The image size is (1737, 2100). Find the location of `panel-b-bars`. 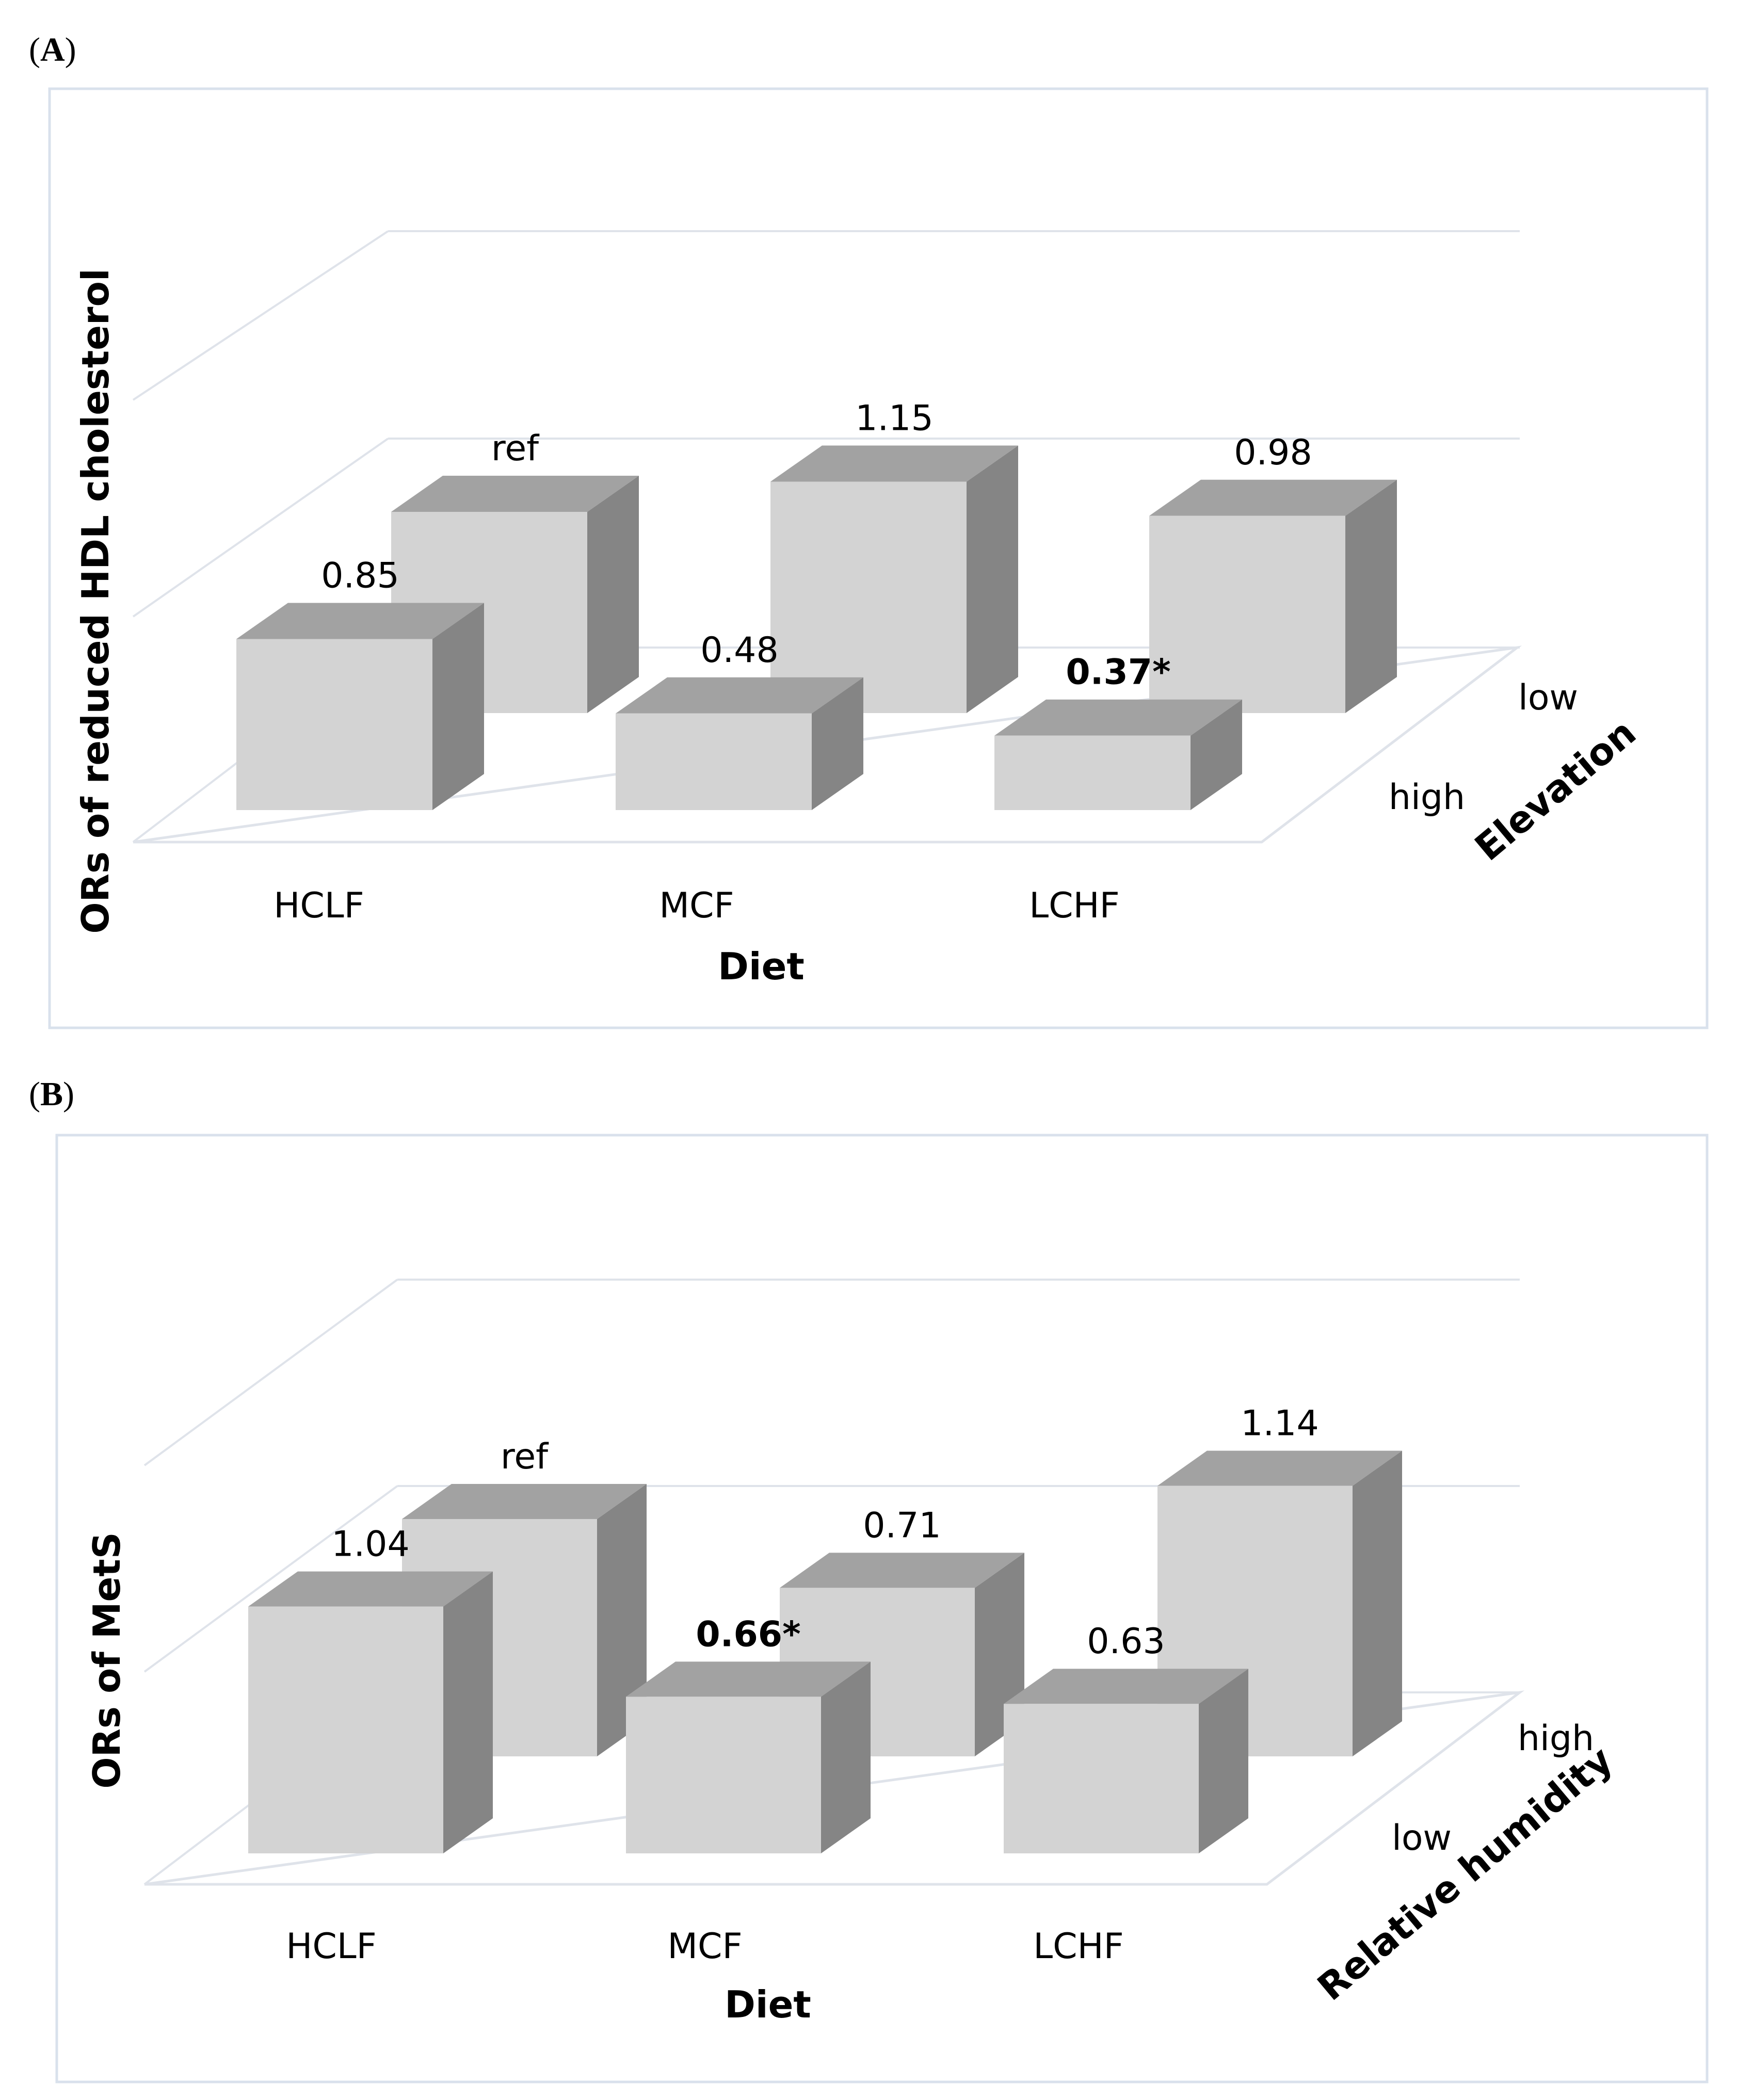

panel-b-bars is located at coordinates (825, 1651).